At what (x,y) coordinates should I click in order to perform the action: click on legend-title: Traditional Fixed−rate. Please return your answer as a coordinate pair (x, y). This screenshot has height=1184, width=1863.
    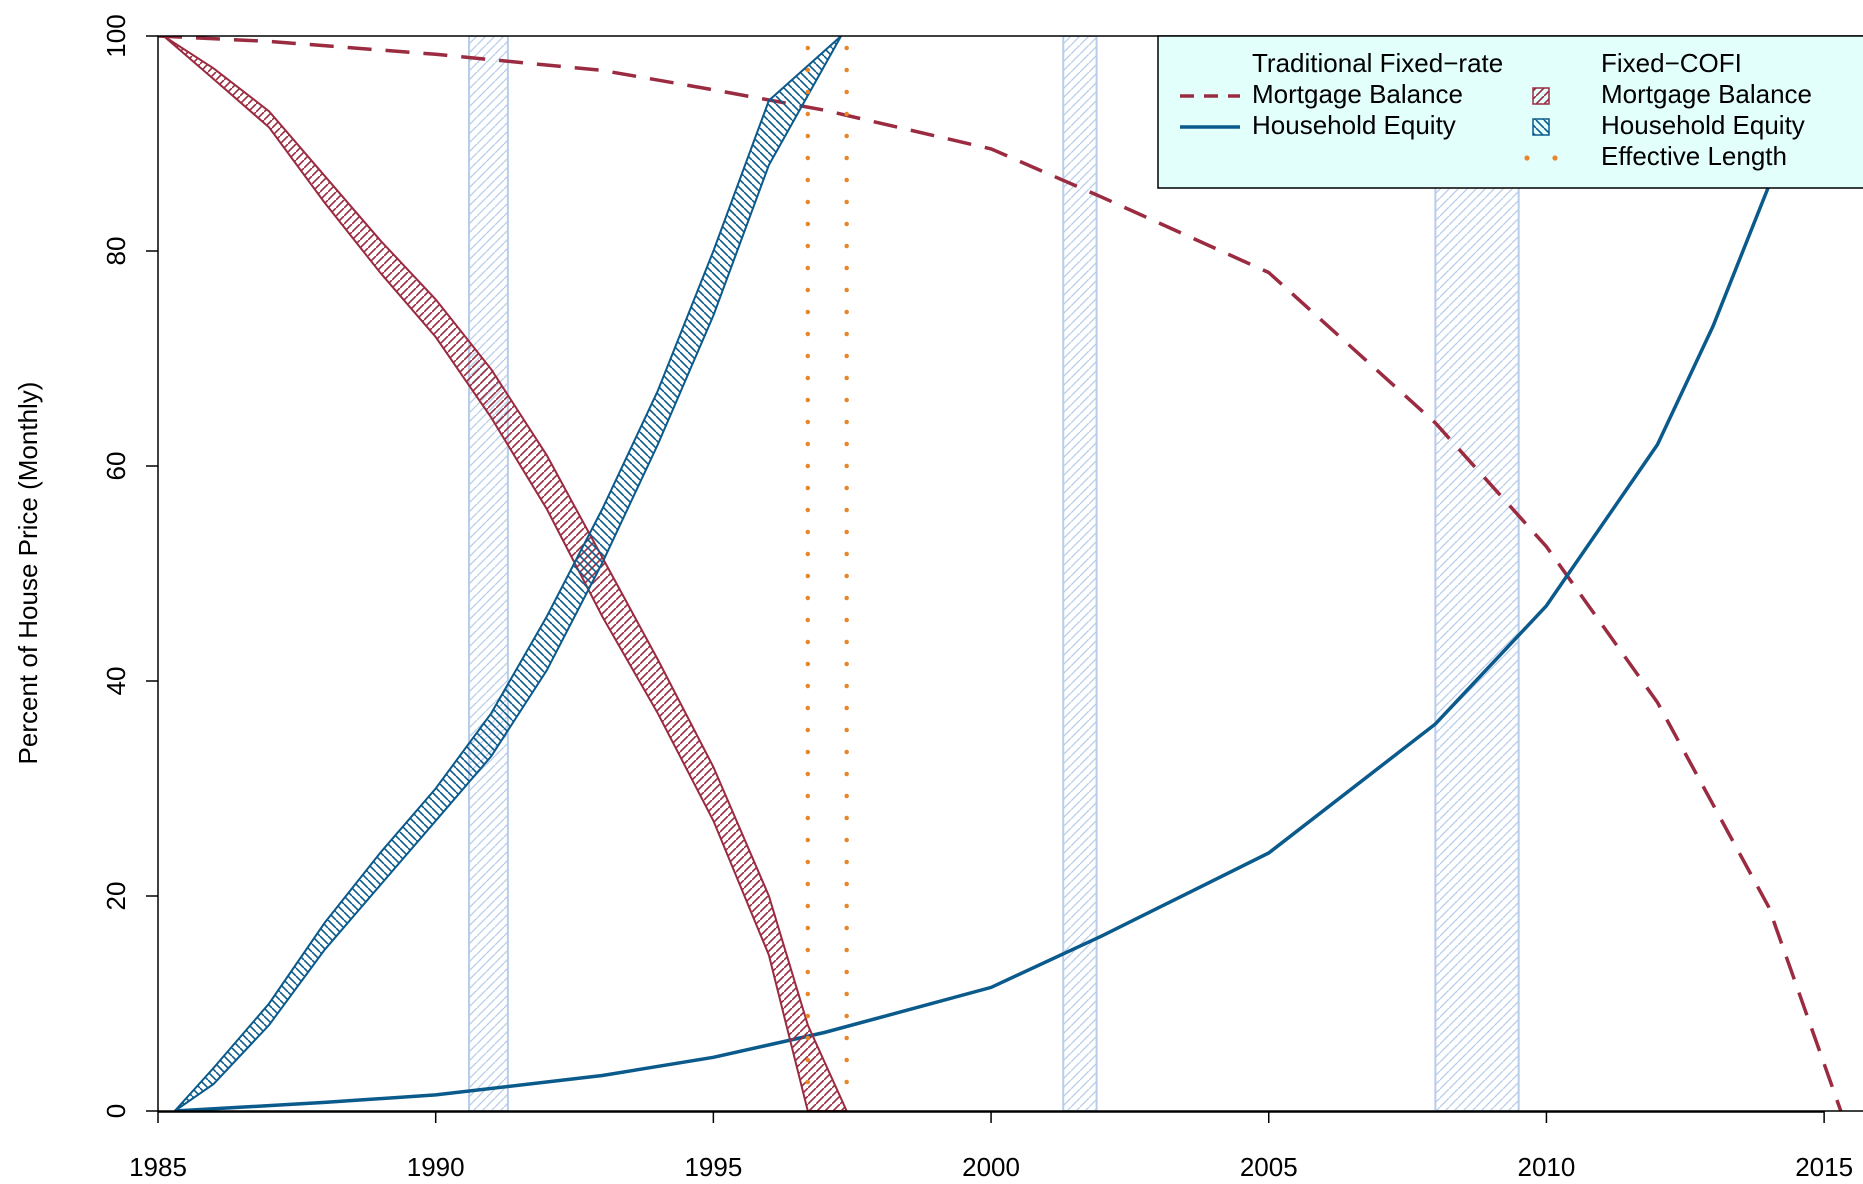
    Looking at the image, I should click on (1377, 63).